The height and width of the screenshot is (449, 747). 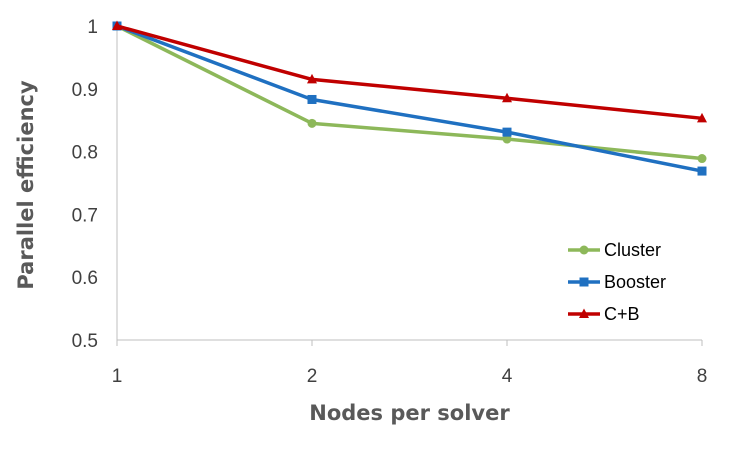 I want to click on x-tick-label: 1, so click(x=117, y=376).